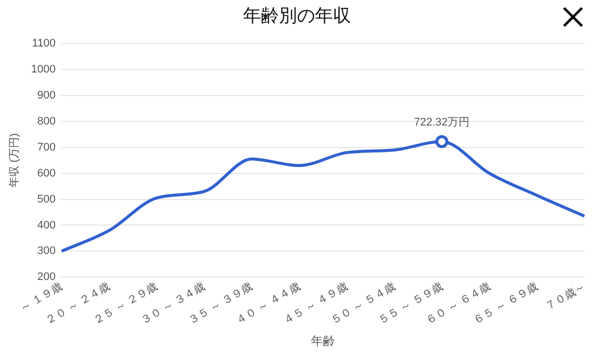  I want to click on y-tick-label: 400, so click(46, 225).